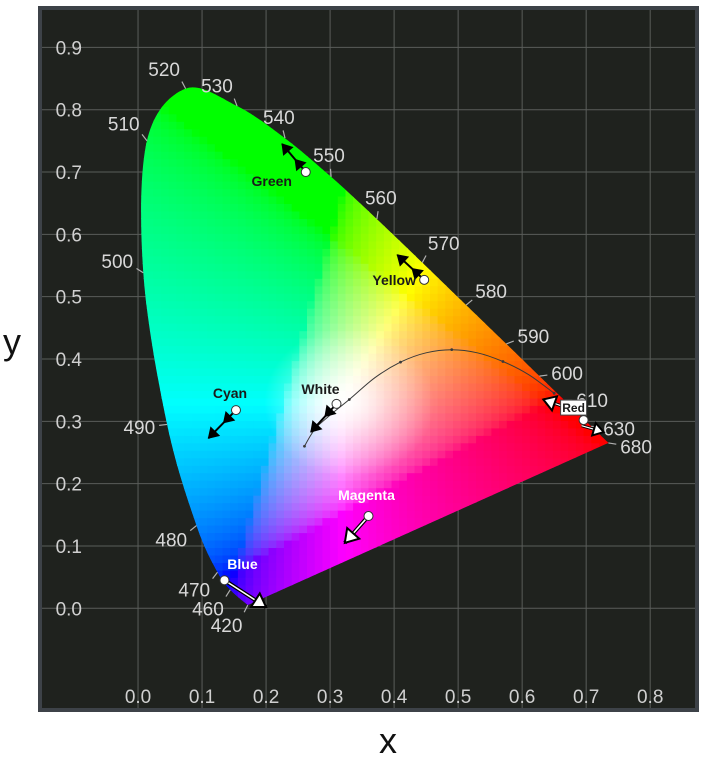  Describe the element at coordinates (424, 279) in the screenshot. I see `point-marker` at that location.